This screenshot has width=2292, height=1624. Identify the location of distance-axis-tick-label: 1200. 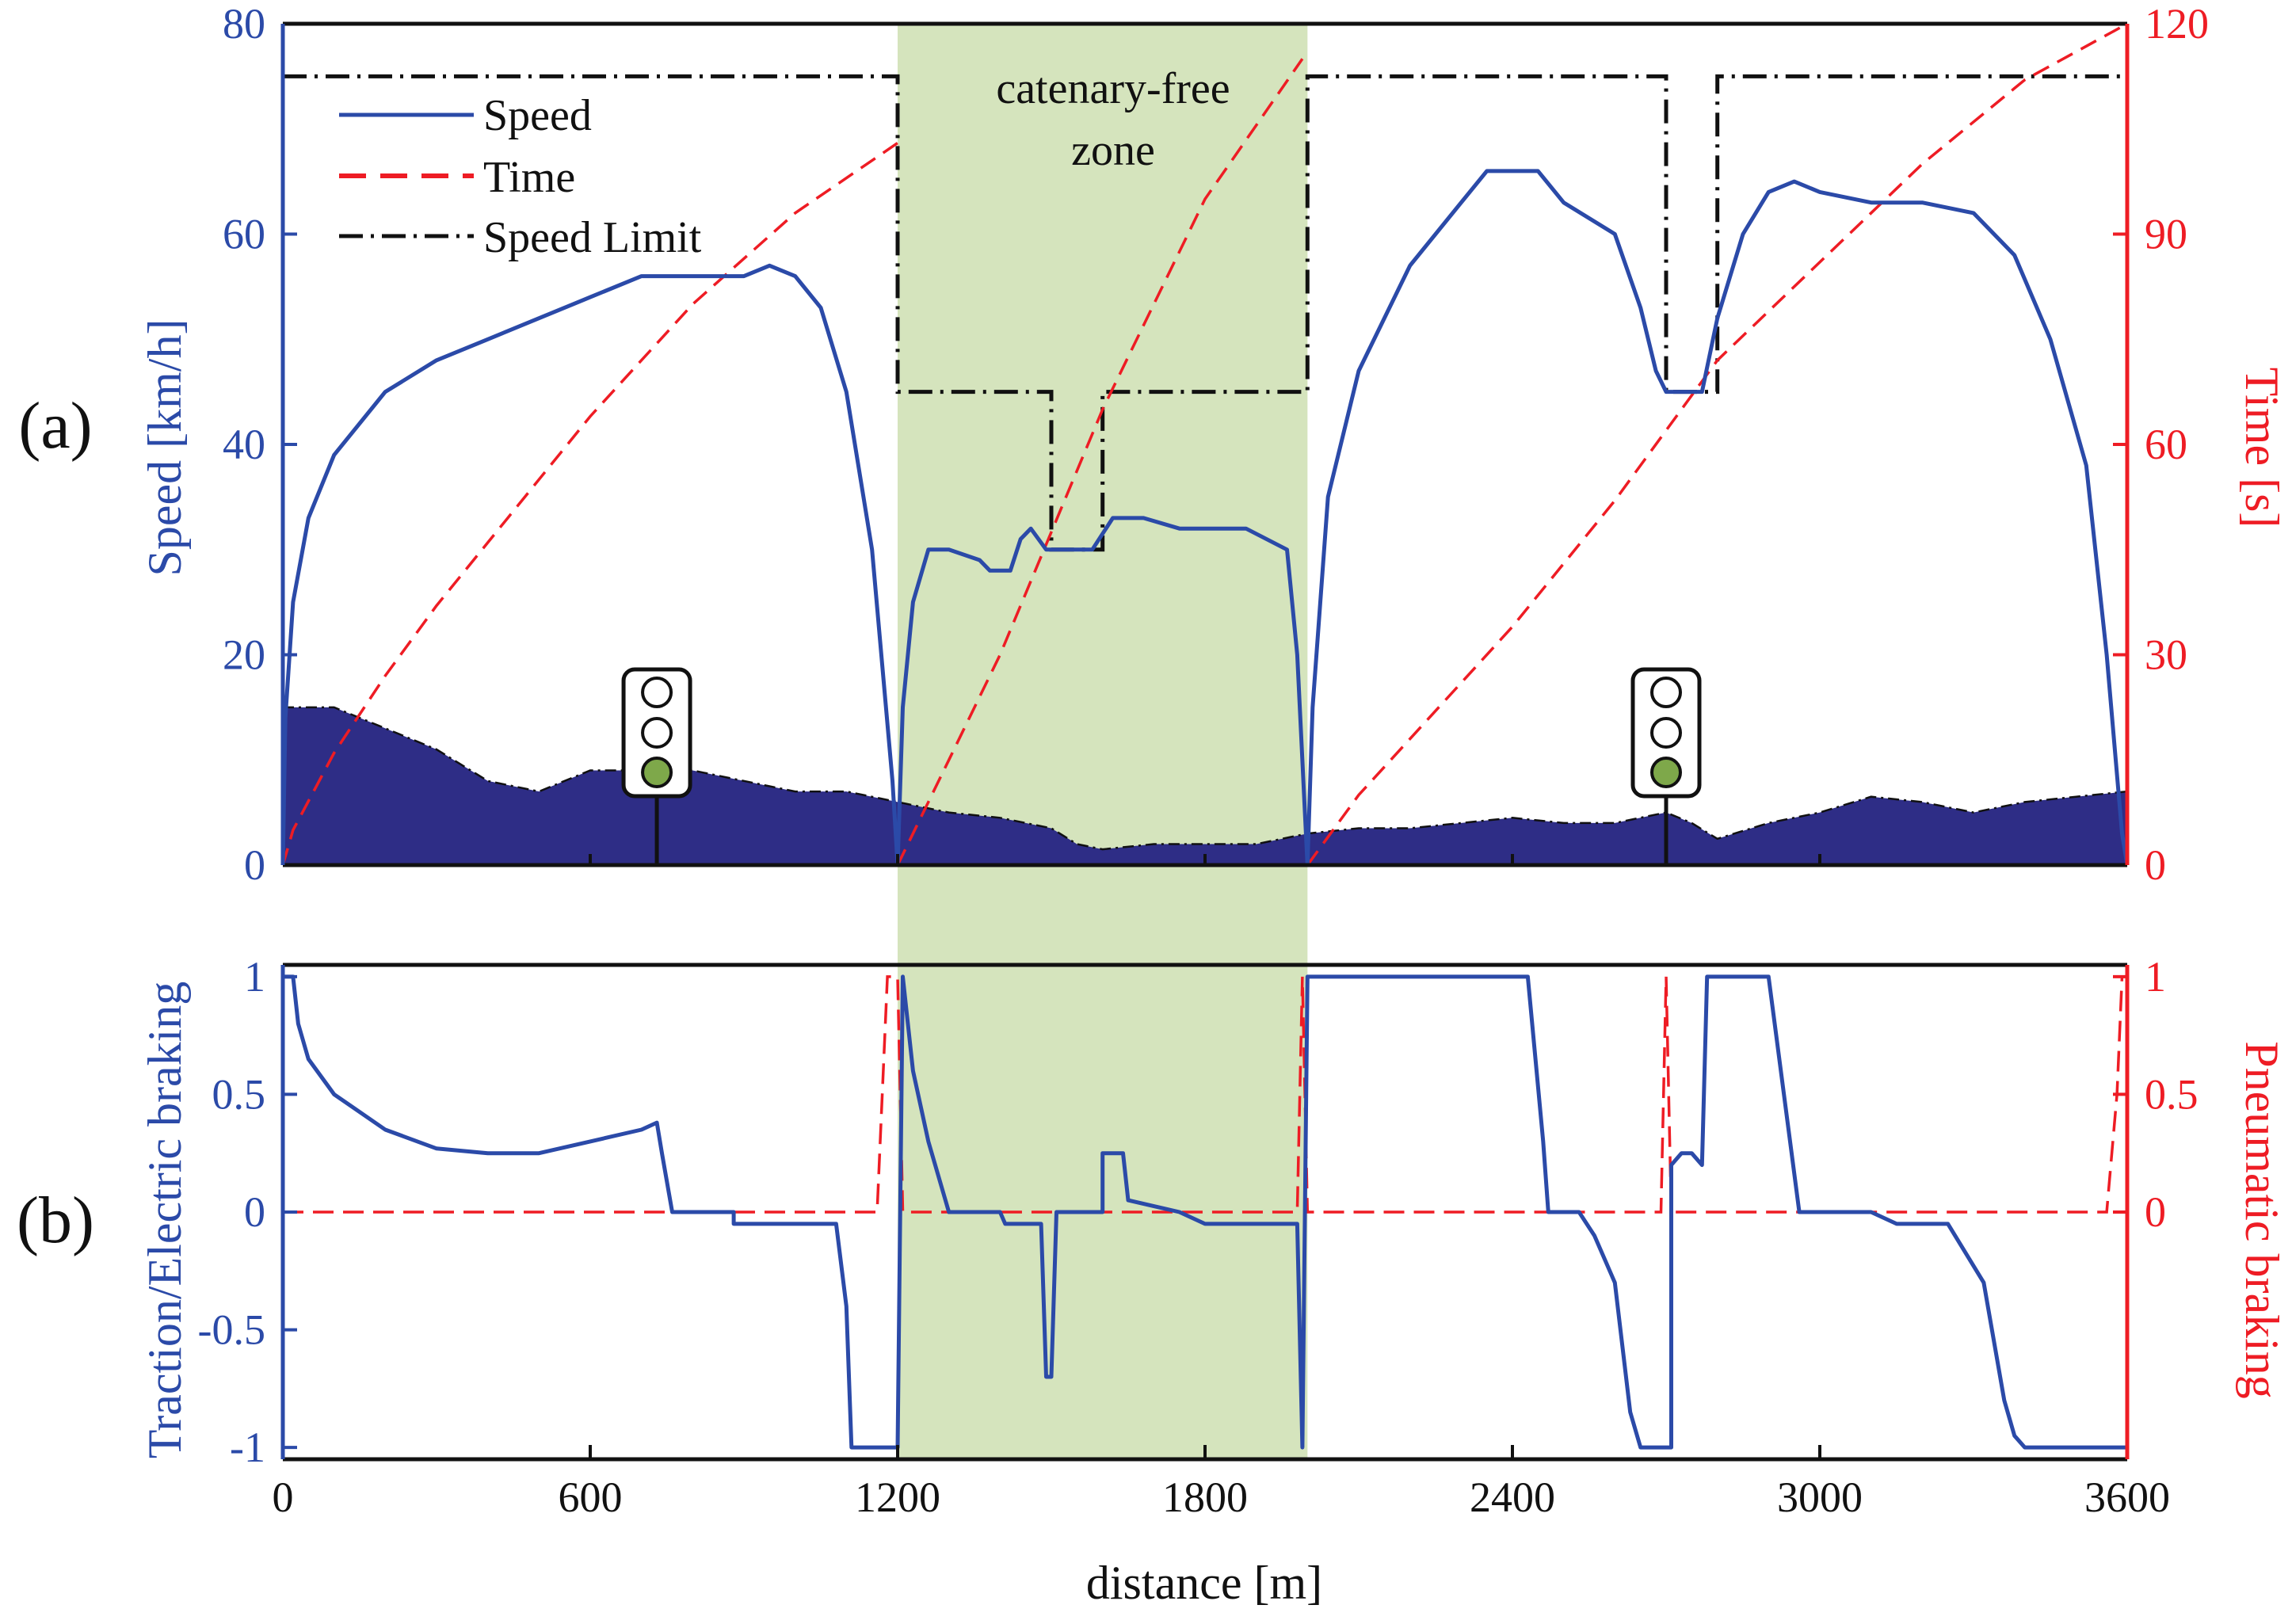
(897, 1497).